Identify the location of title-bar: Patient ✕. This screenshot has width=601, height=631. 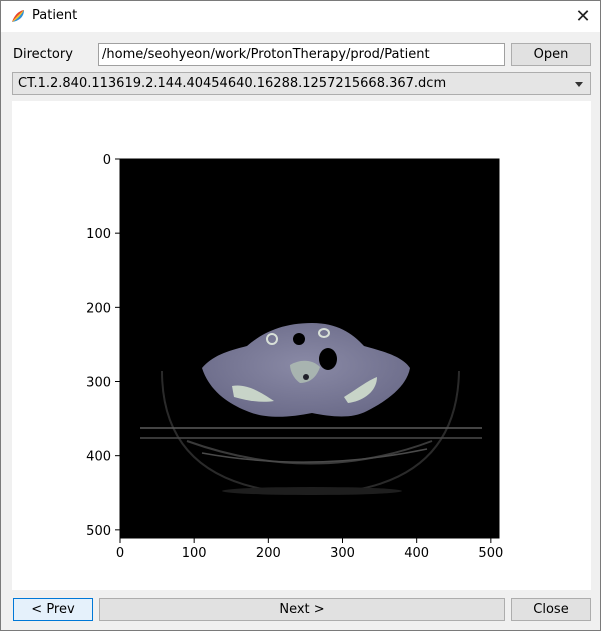
(300, 16).